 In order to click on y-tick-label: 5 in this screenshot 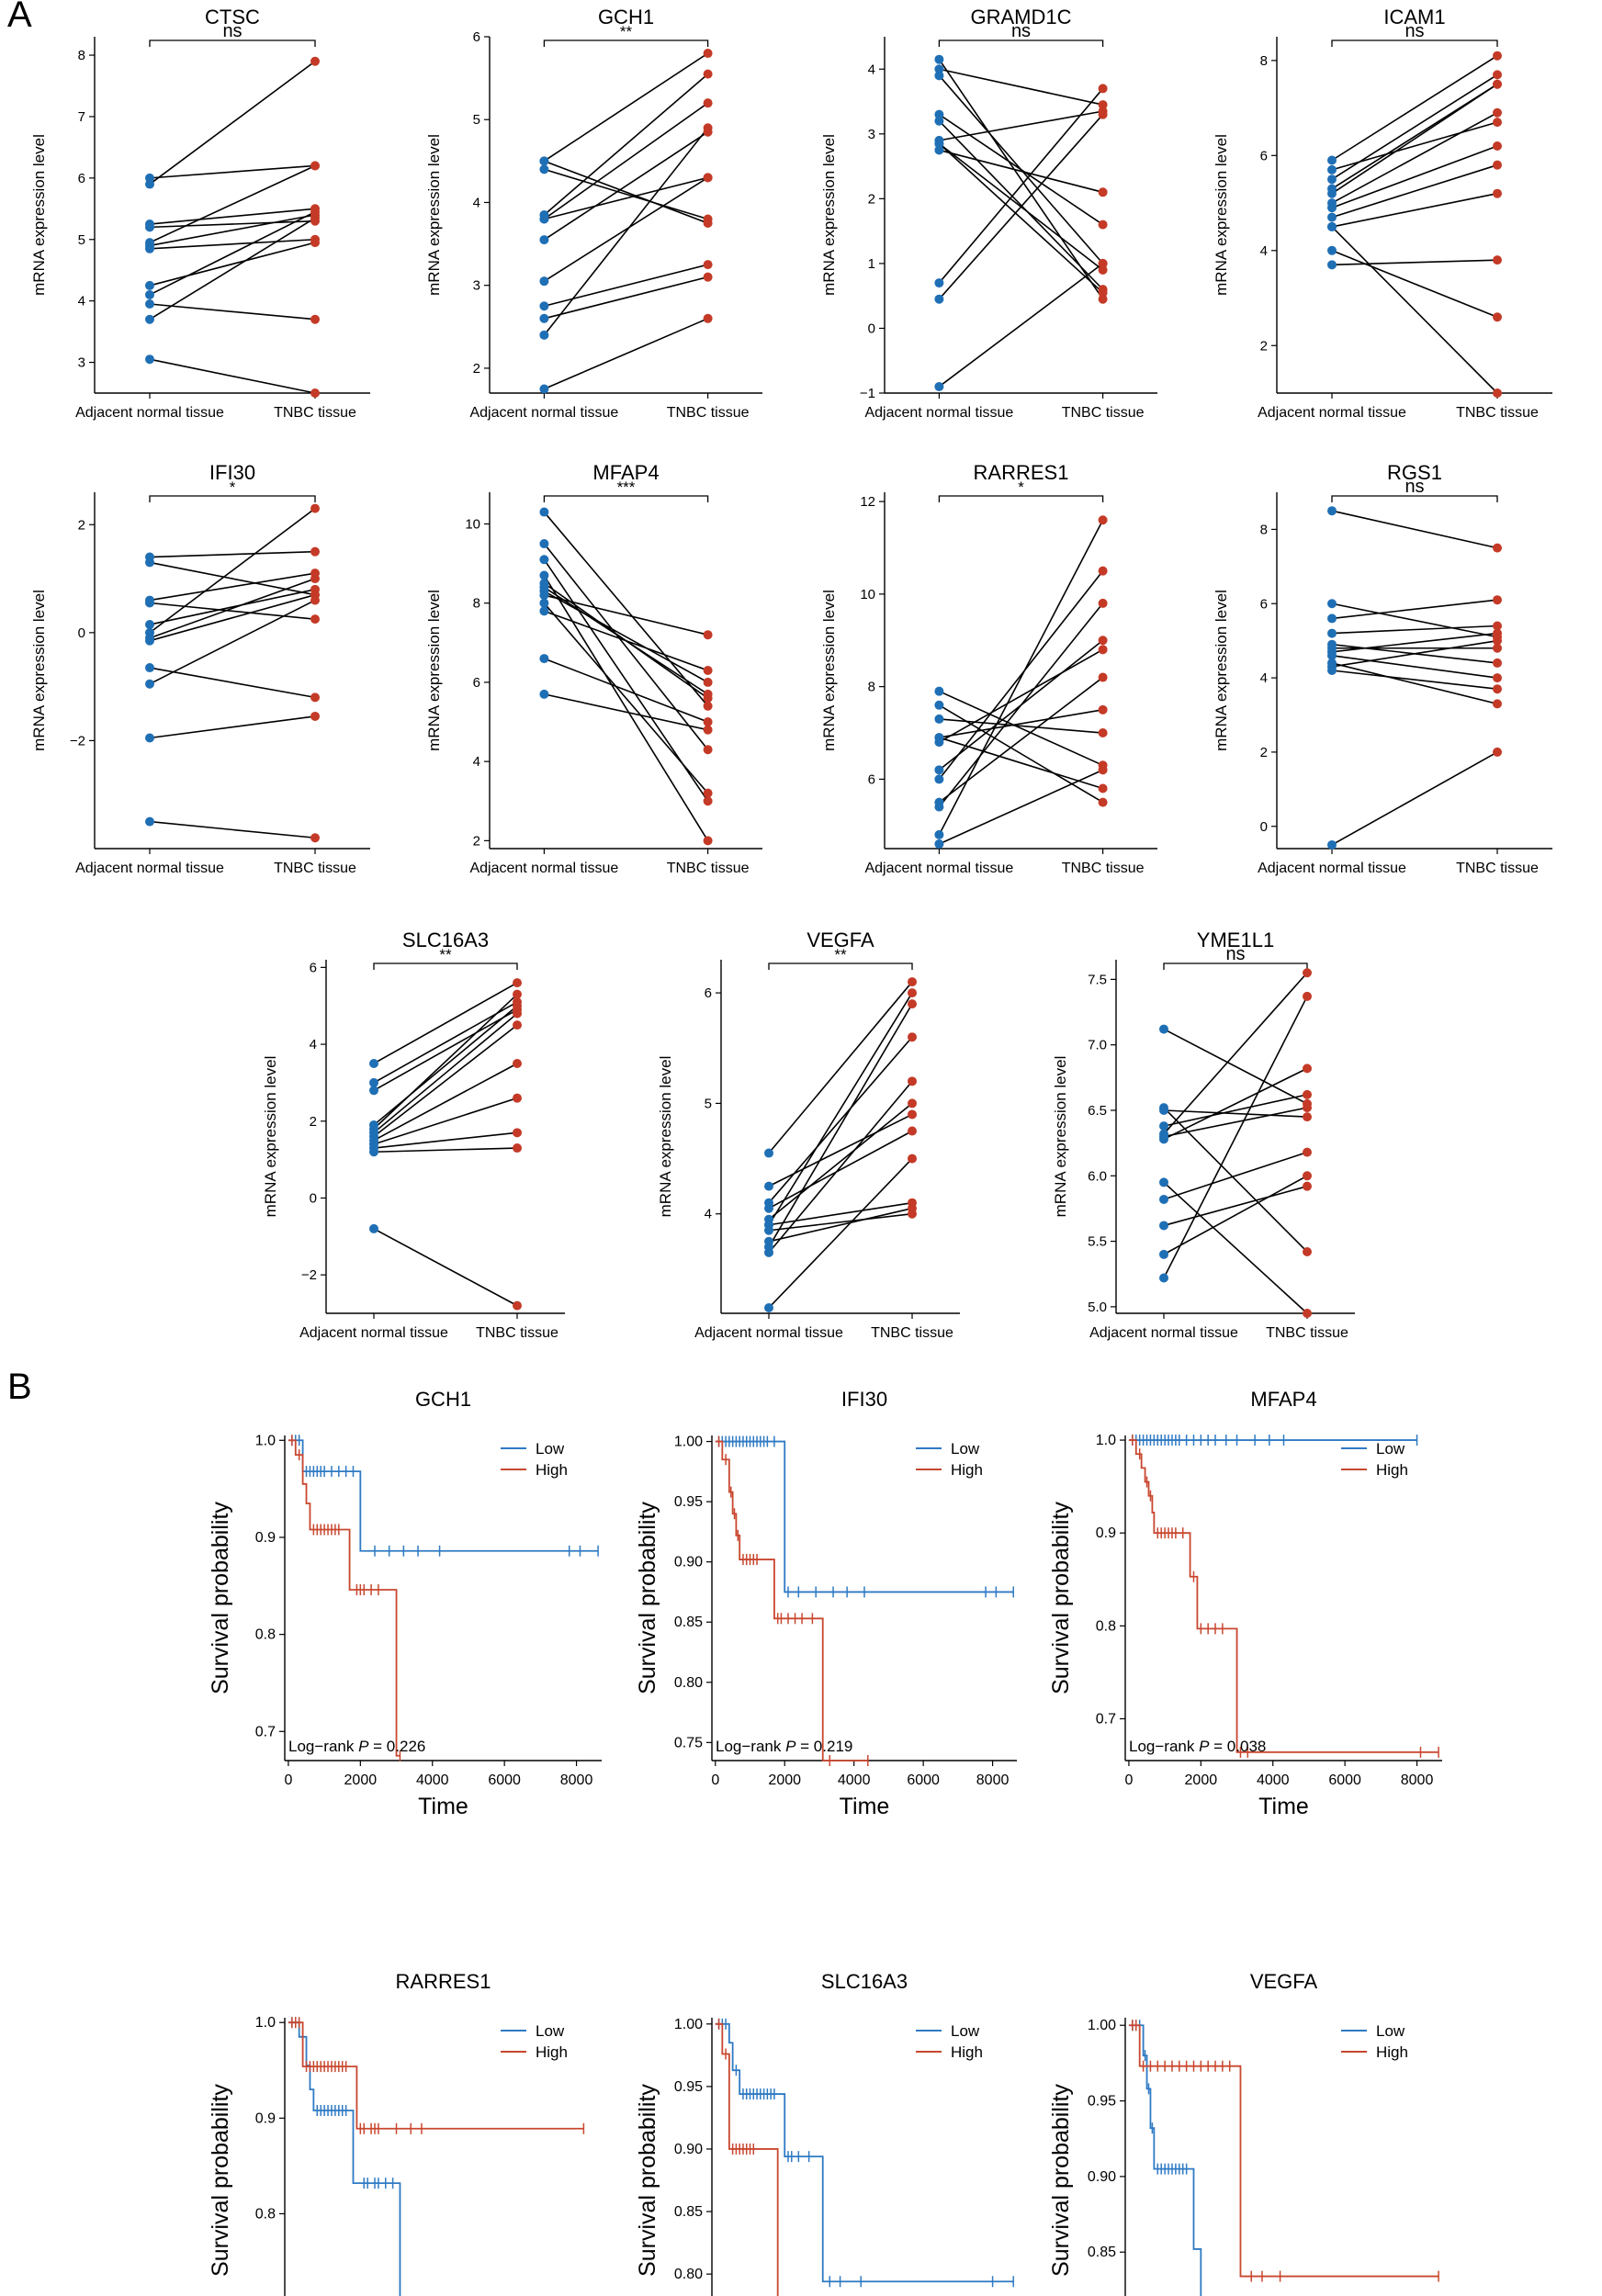, I will do `click(476, 120)`.